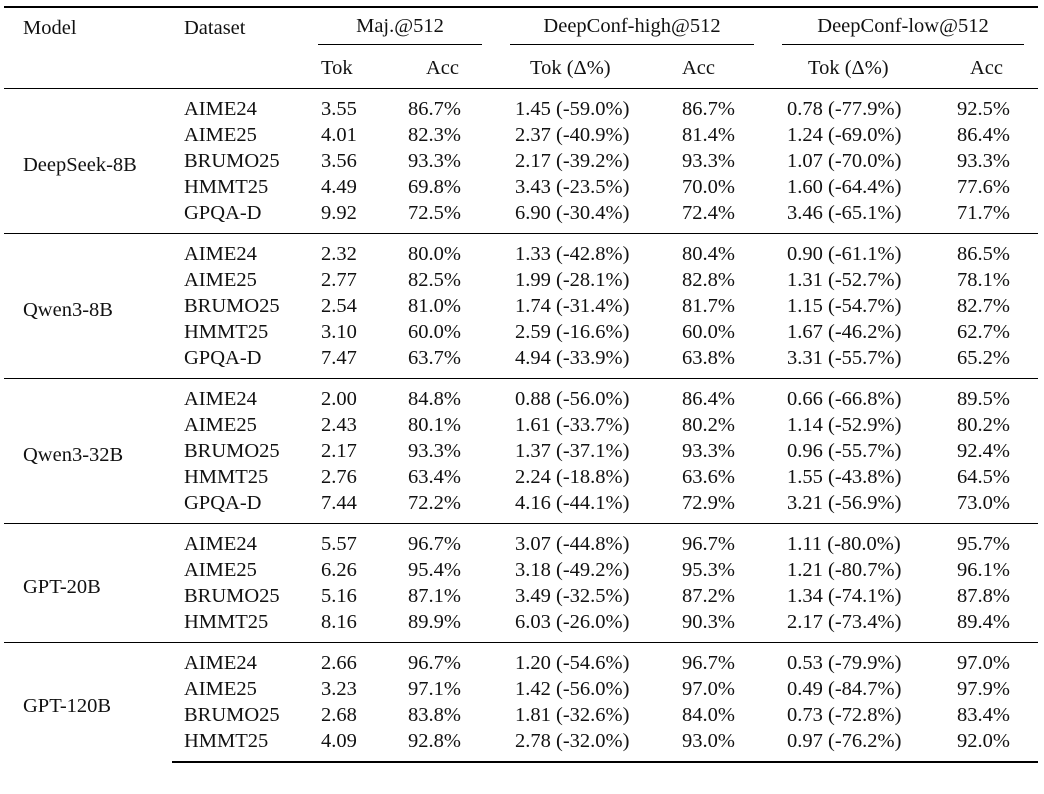 This screenshot has width=1044, height=794. Describe the element at coordinates (434, 715) in the screenshot. I see `cell-maj-acc: 83.8%` at that location.